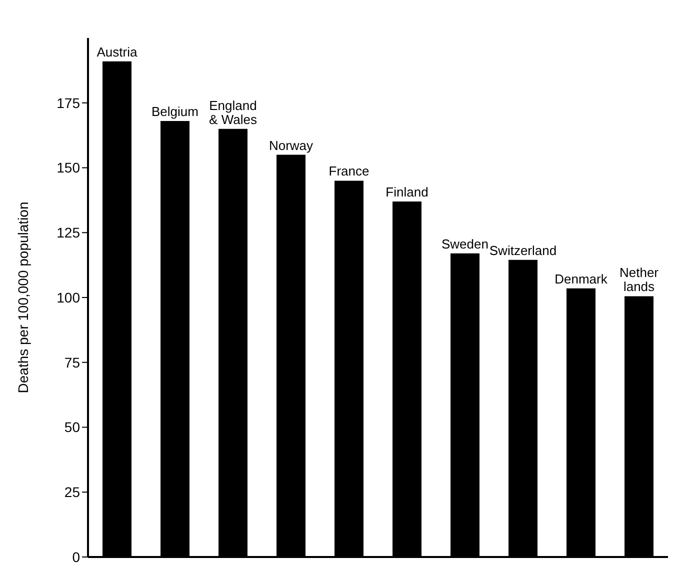 Image resolution: width=678 pixels, height=568 pixels. I want to click on x-tick-label: Norway, so click(291, 145).